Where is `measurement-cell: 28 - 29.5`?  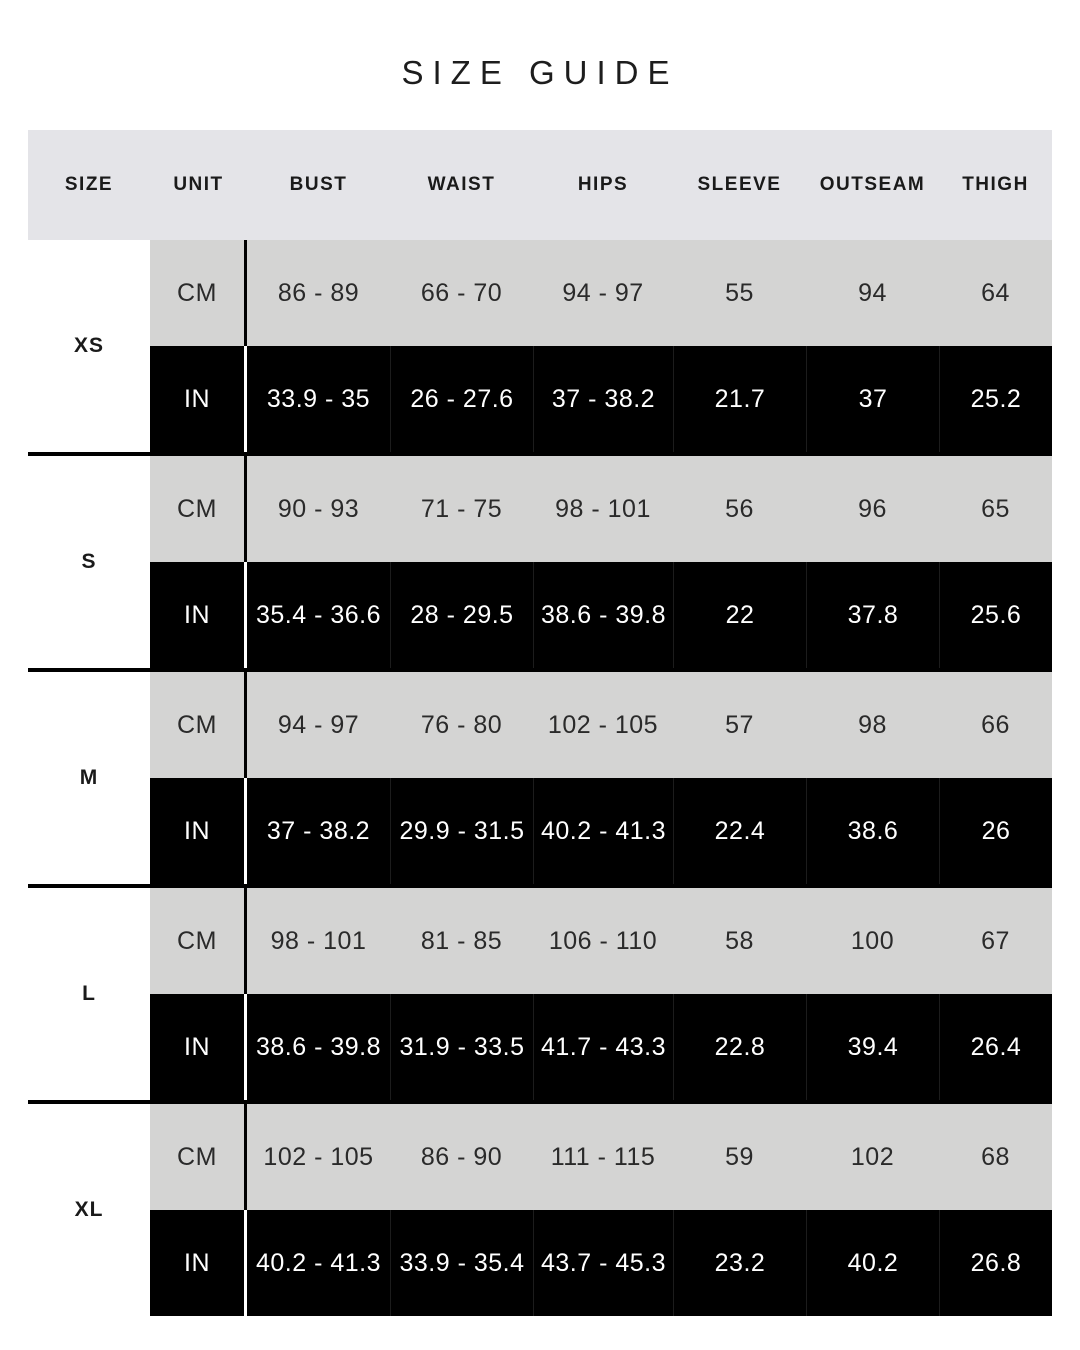 measurement-cell: 28 - 29.5 is located at coordinates (461, 615).